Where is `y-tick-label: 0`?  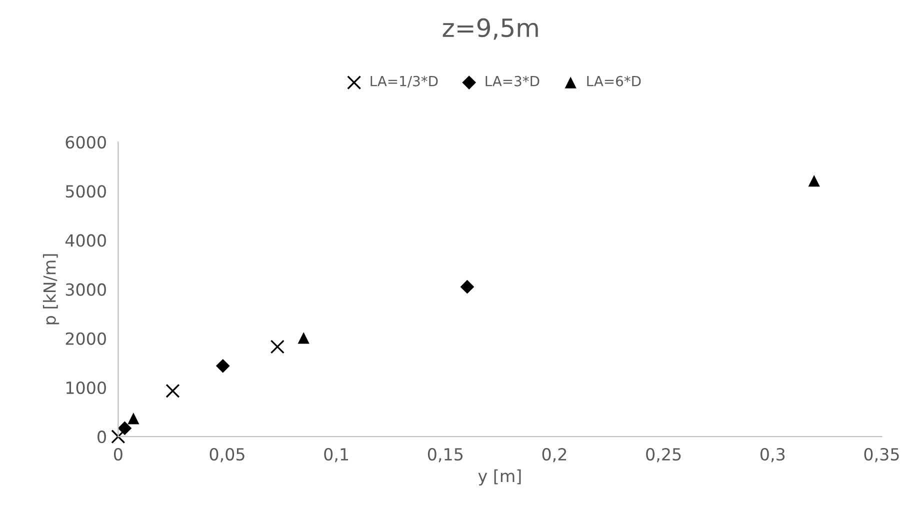
y-tick-label: 0 is located at coordinates (102, 437).